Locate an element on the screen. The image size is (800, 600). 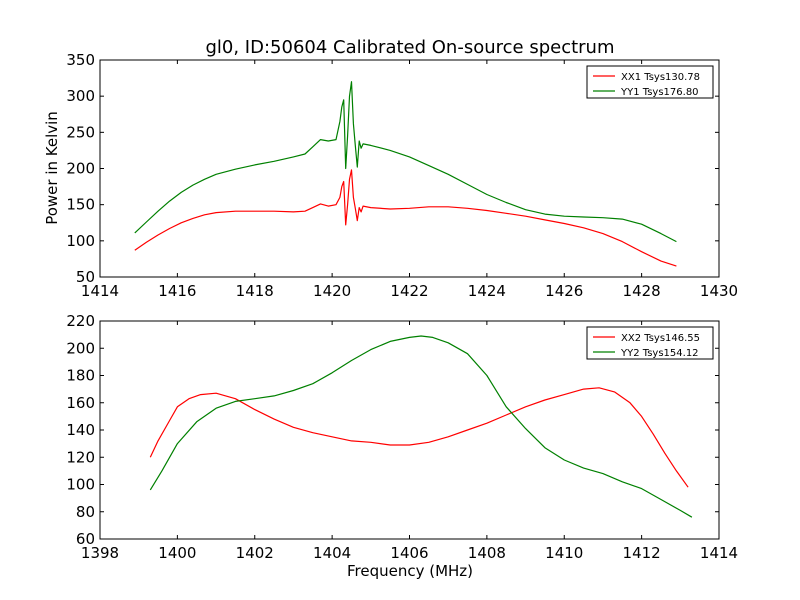
top-y-tick-label: 250 is located at coordinates (80, 132).